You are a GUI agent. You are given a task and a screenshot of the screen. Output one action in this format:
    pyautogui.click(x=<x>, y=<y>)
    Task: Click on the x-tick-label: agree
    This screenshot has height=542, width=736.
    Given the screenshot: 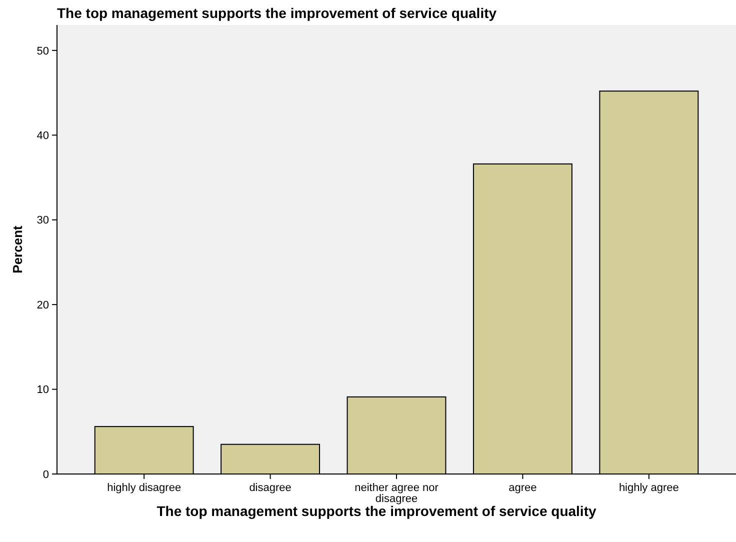 What is the action you would take?
    pyautogui.click(x=522, y=488)
    